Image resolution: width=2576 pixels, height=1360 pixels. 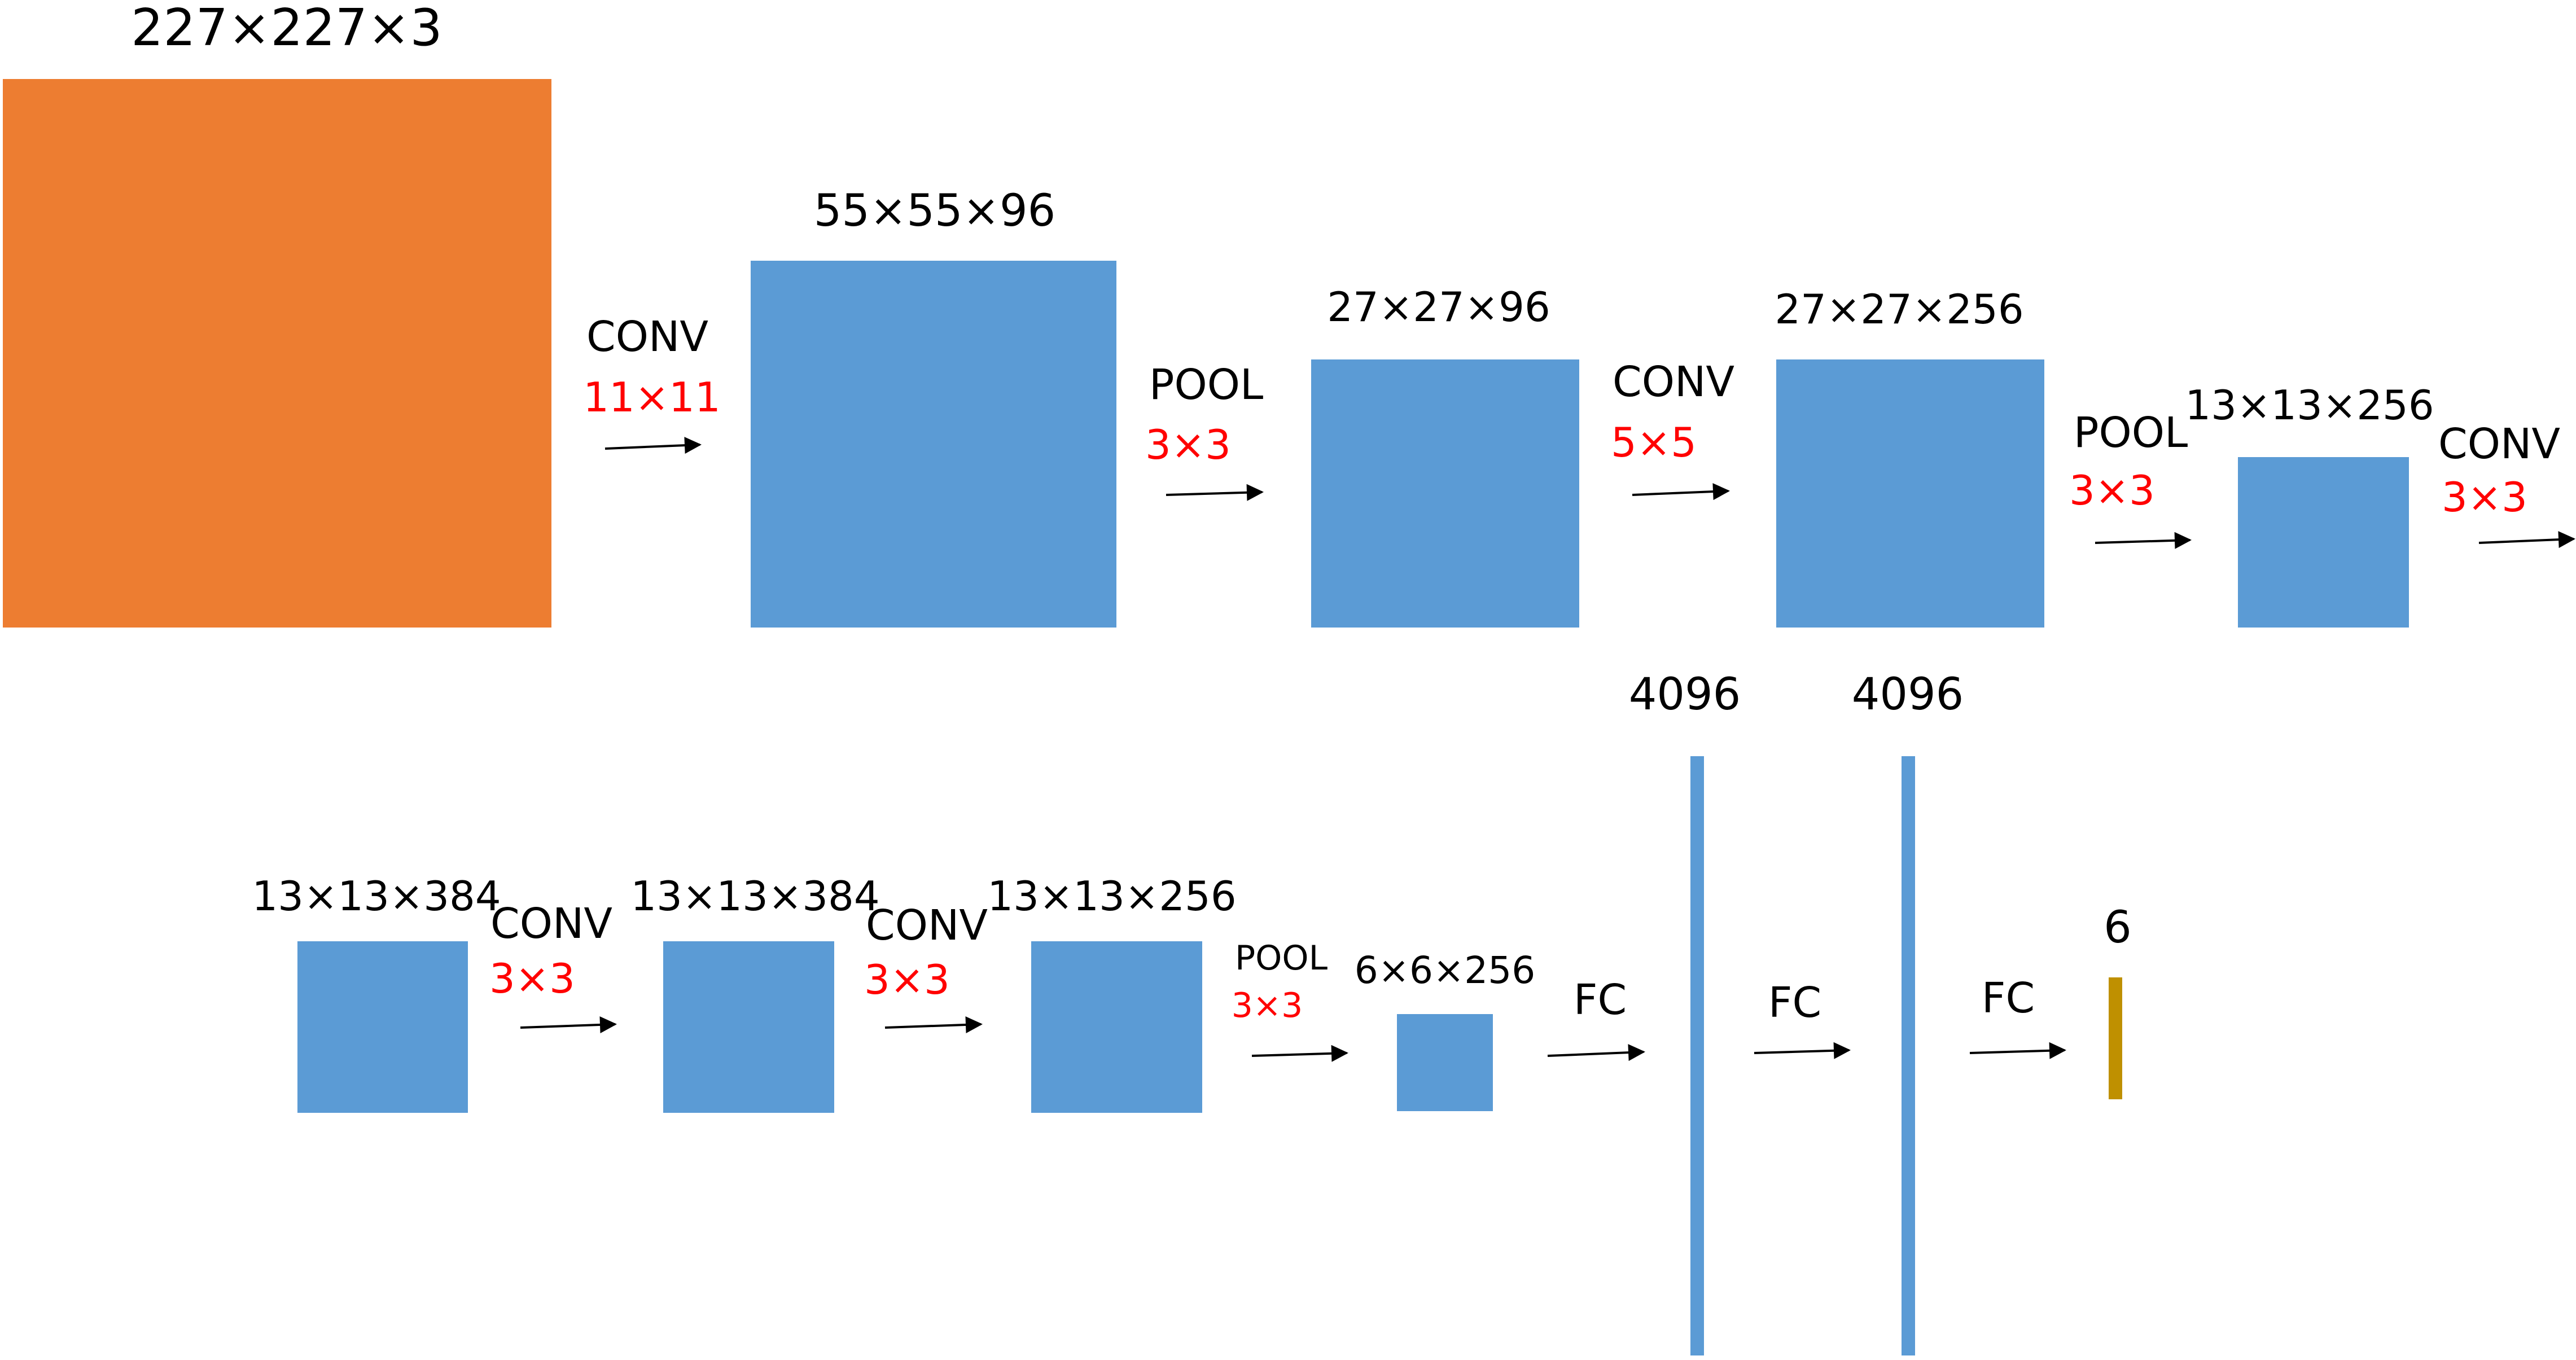 What do you see at coordinates (1206, 385) in the screenshot?
I see `pool1-label: POOL` at bounding box center [1206, 385].